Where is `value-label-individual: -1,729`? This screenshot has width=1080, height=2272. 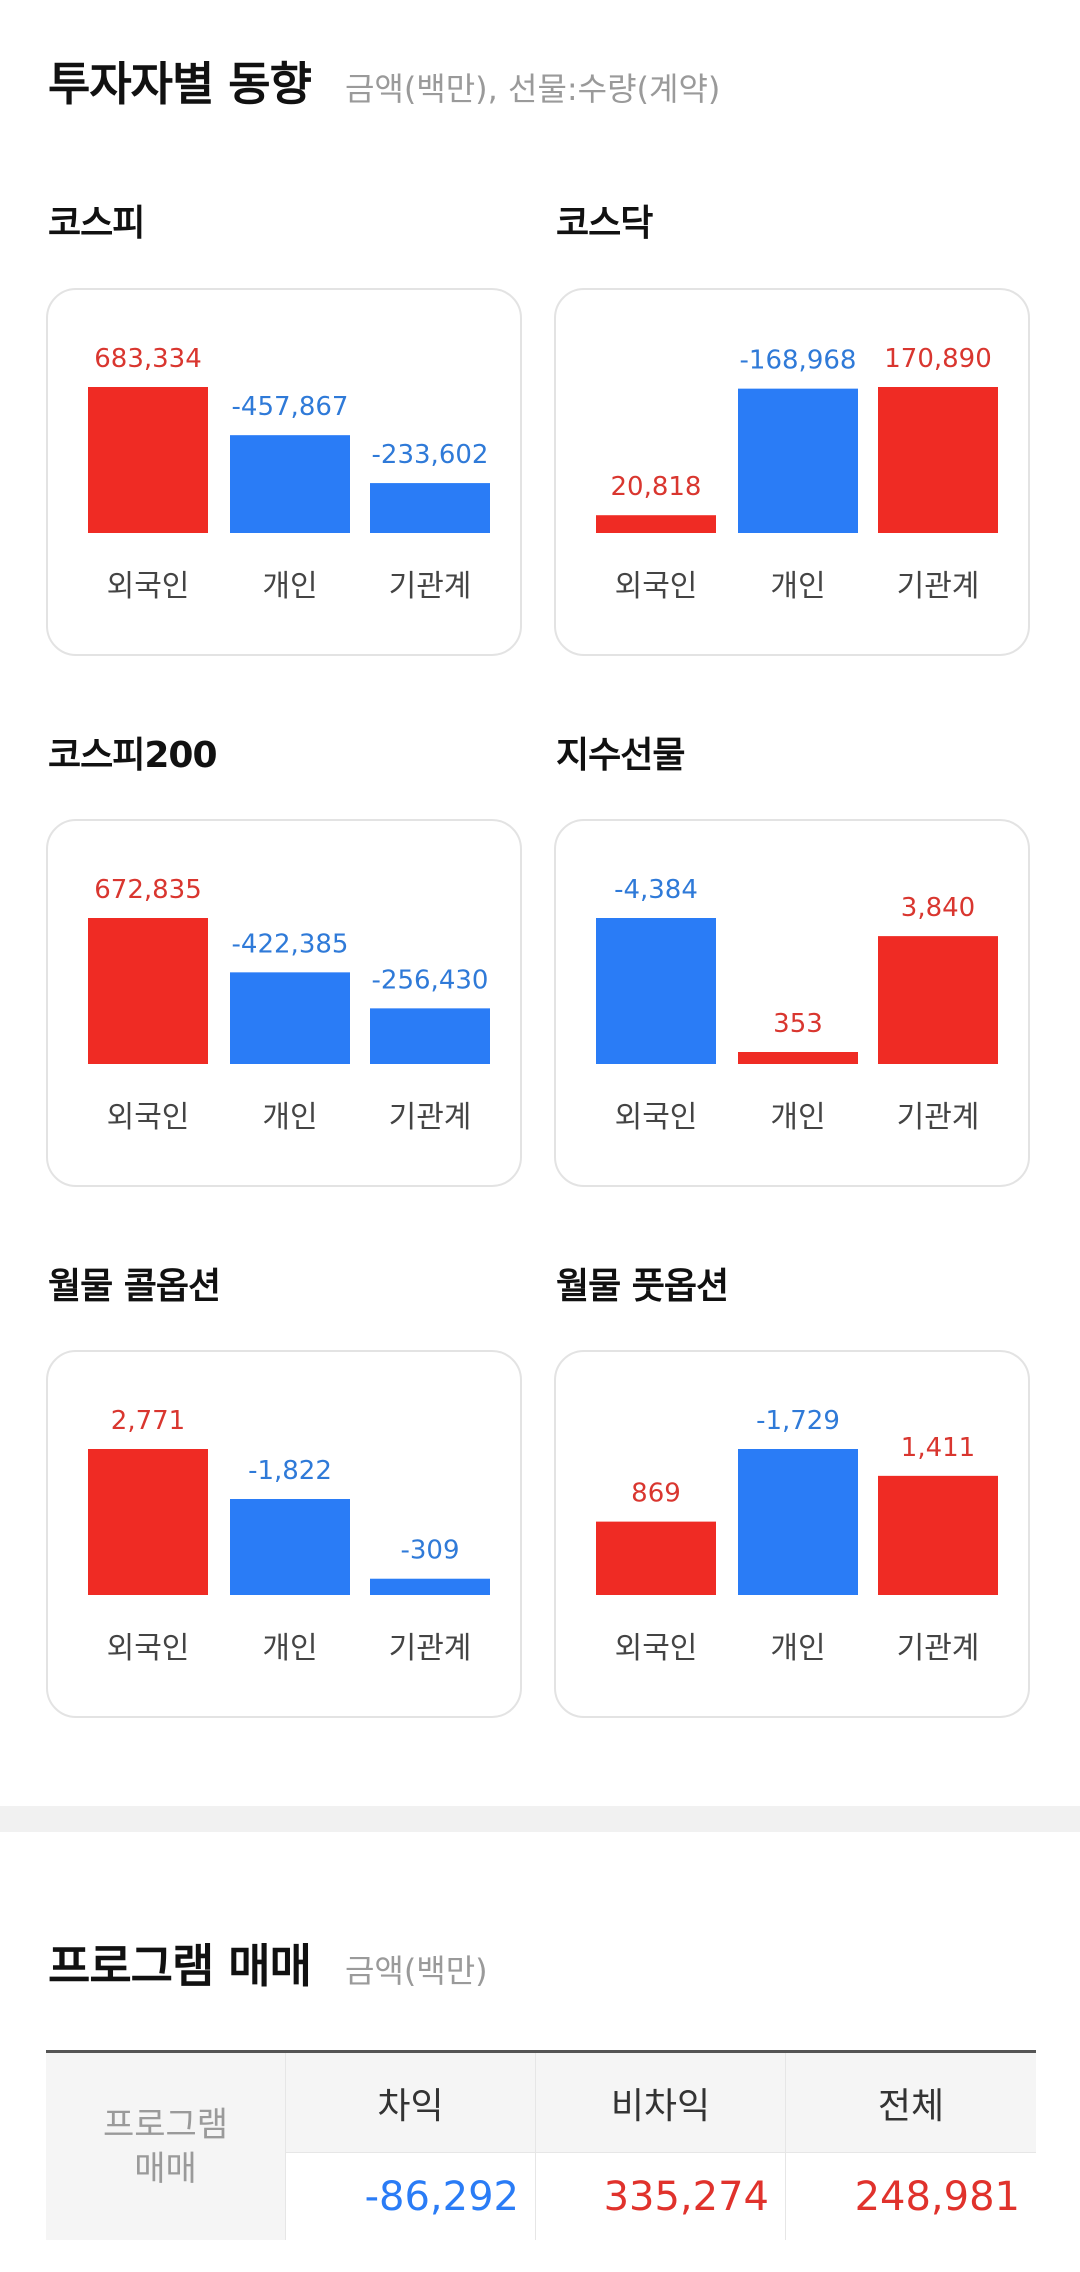
value-label-individual: -1,729 is located at coordinates (798, 1421).